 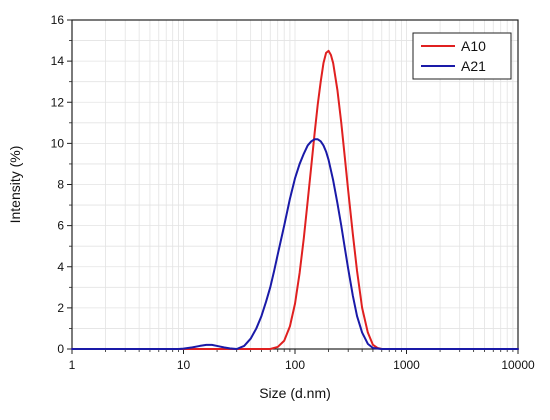 I want to click on x-axis-label: Size (d.nm), so click(x=295, y=393).